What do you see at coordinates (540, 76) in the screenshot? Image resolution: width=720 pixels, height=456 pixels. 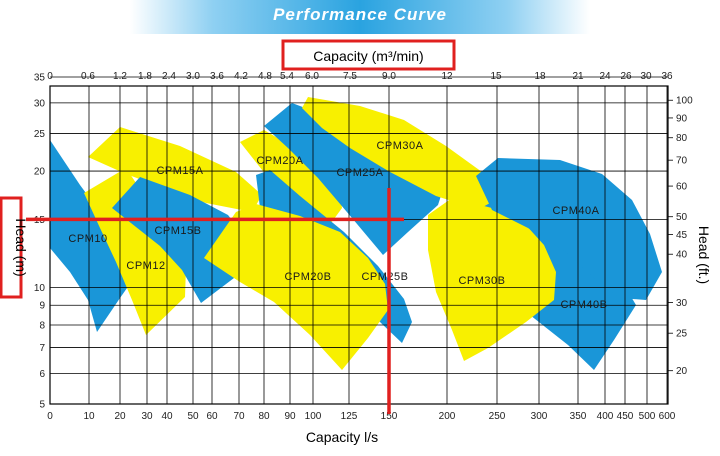 I see `tick-top-18: 18` at bounding box center [540, 76].